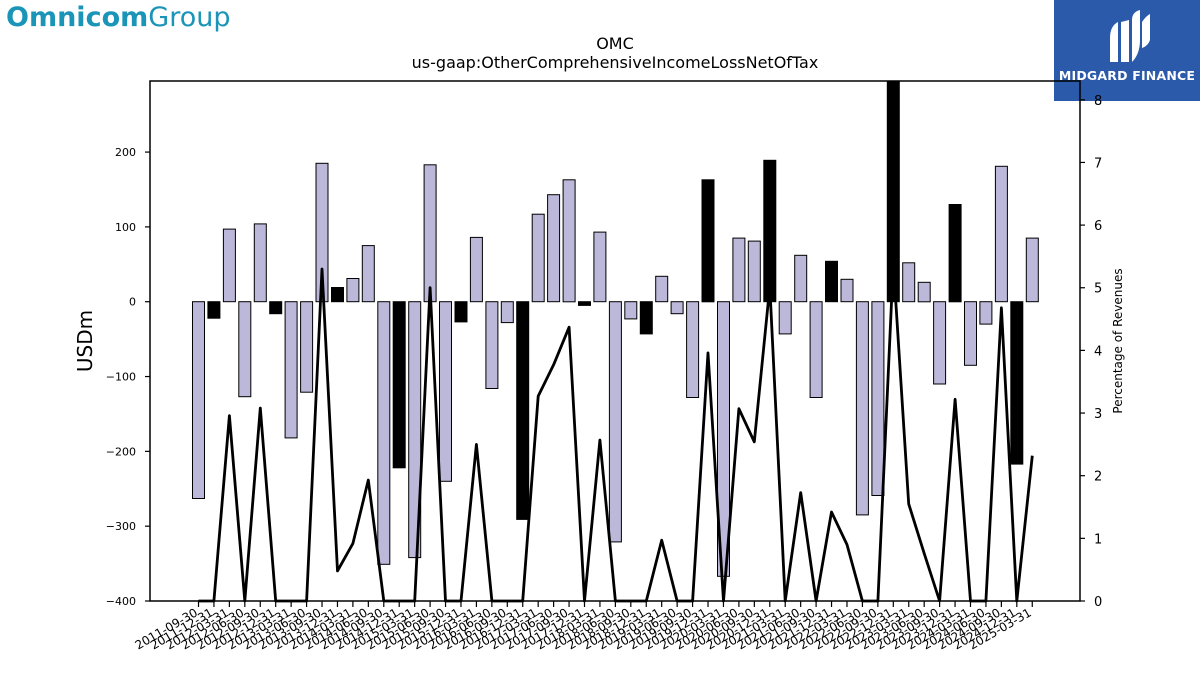 This screenshot has height=675, width=1200. Describe the element at coordinates (77, 17) in the screenshot. I see `logo-omnicom-text: Omnicom` at that location.